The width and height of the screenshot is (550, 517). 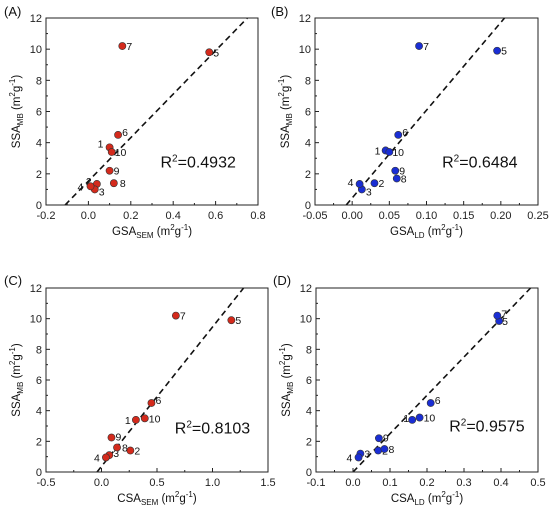 What do you see at coordinates (212, 483) in the screenshot?
I see `x-tick-label: 1.0` at bounding box center [212, 483].